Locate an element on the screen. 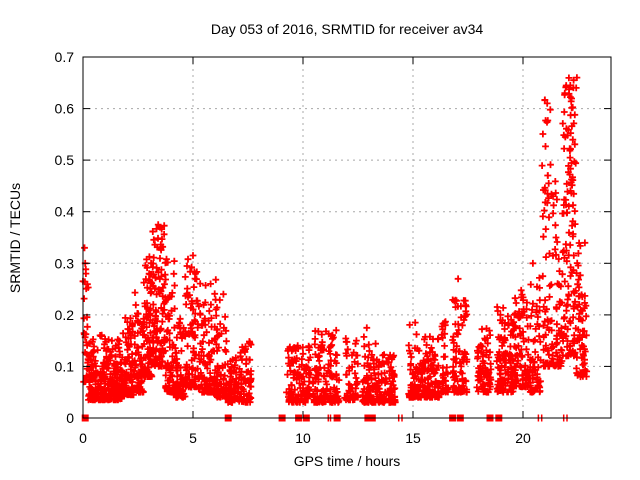 Image resolution: width=640 pixels, height=480 pixels. y-axis-label: SRMTID / TECUs is located at coordinates (15, 238).